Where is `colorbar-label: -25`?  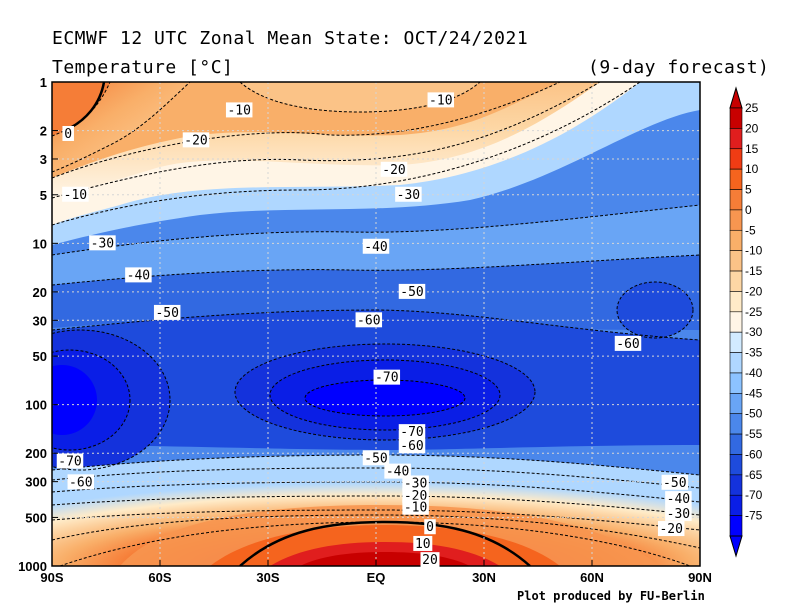
colorbar-label: -25 is located at coordinates (754, 312).